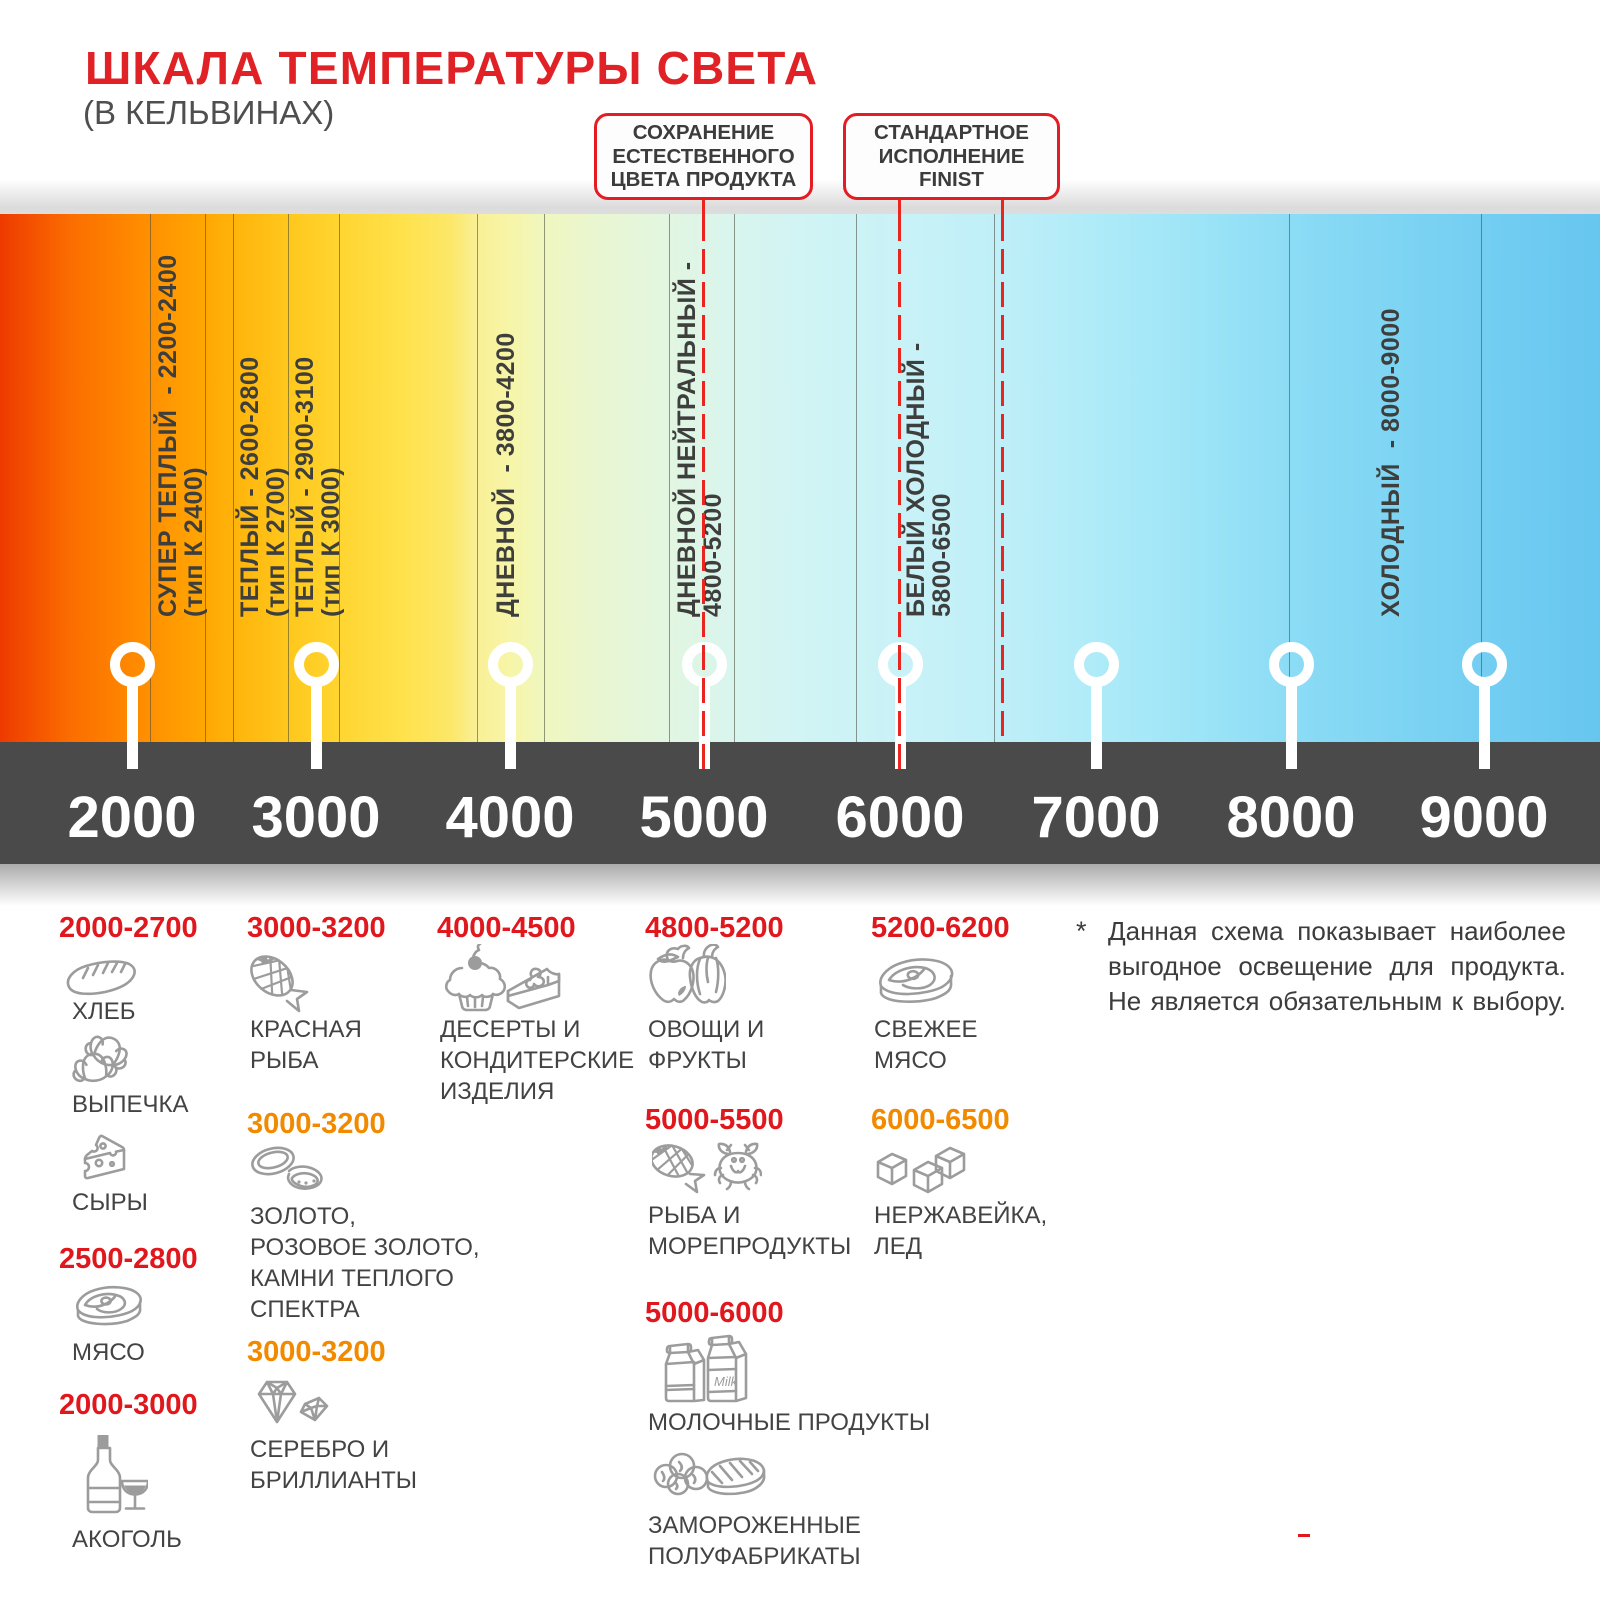  Describe the element at coordinates (726, 1381) in the screenshot. I see `svg-text: Milk` at that location.